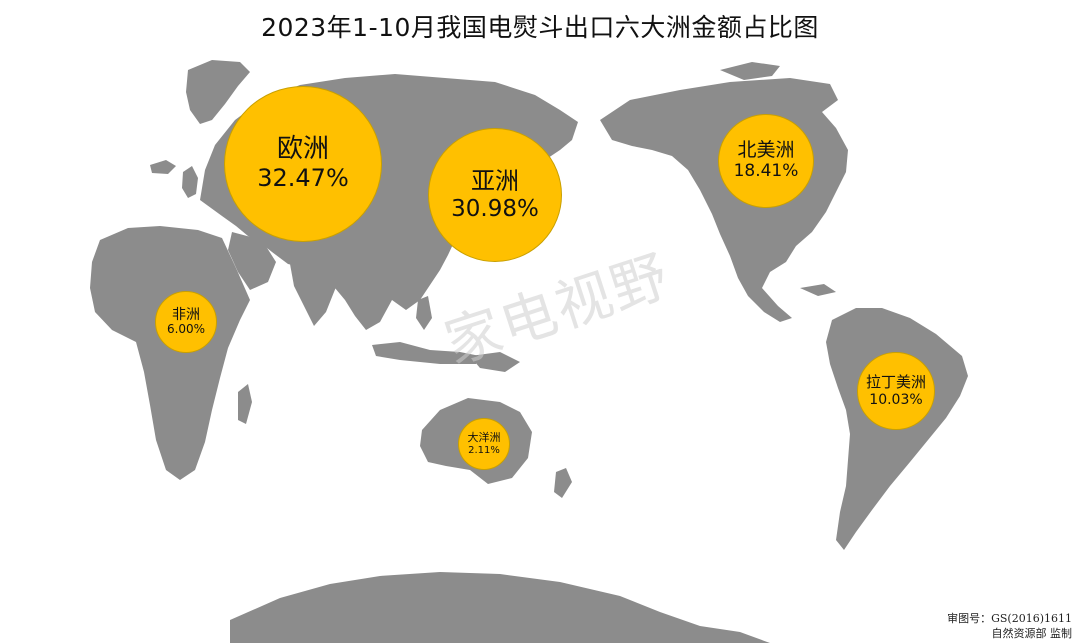  I want to click on cuba-land, so click(818, 290).